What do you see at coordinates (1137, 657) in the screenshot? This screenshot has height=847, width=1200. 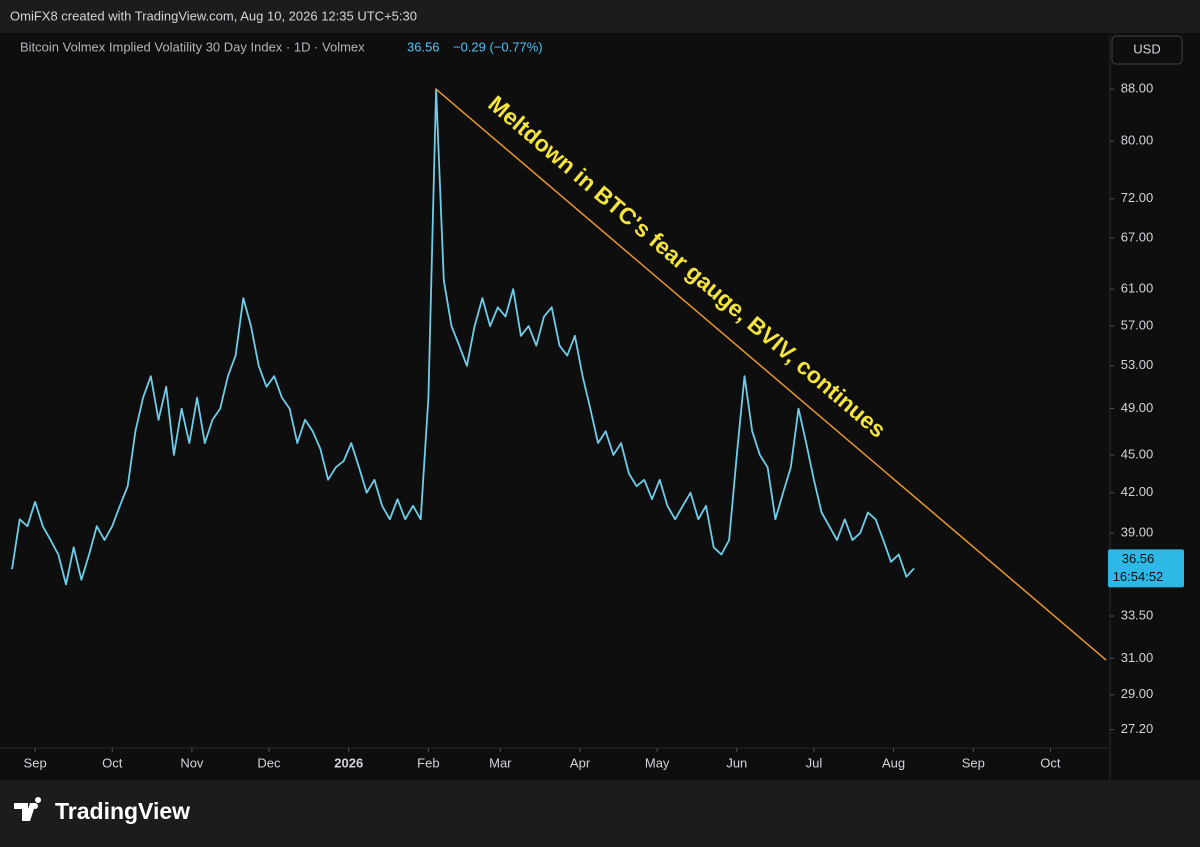 I see `y-tick-label: 31.00` at bounding box center [1137, 657].